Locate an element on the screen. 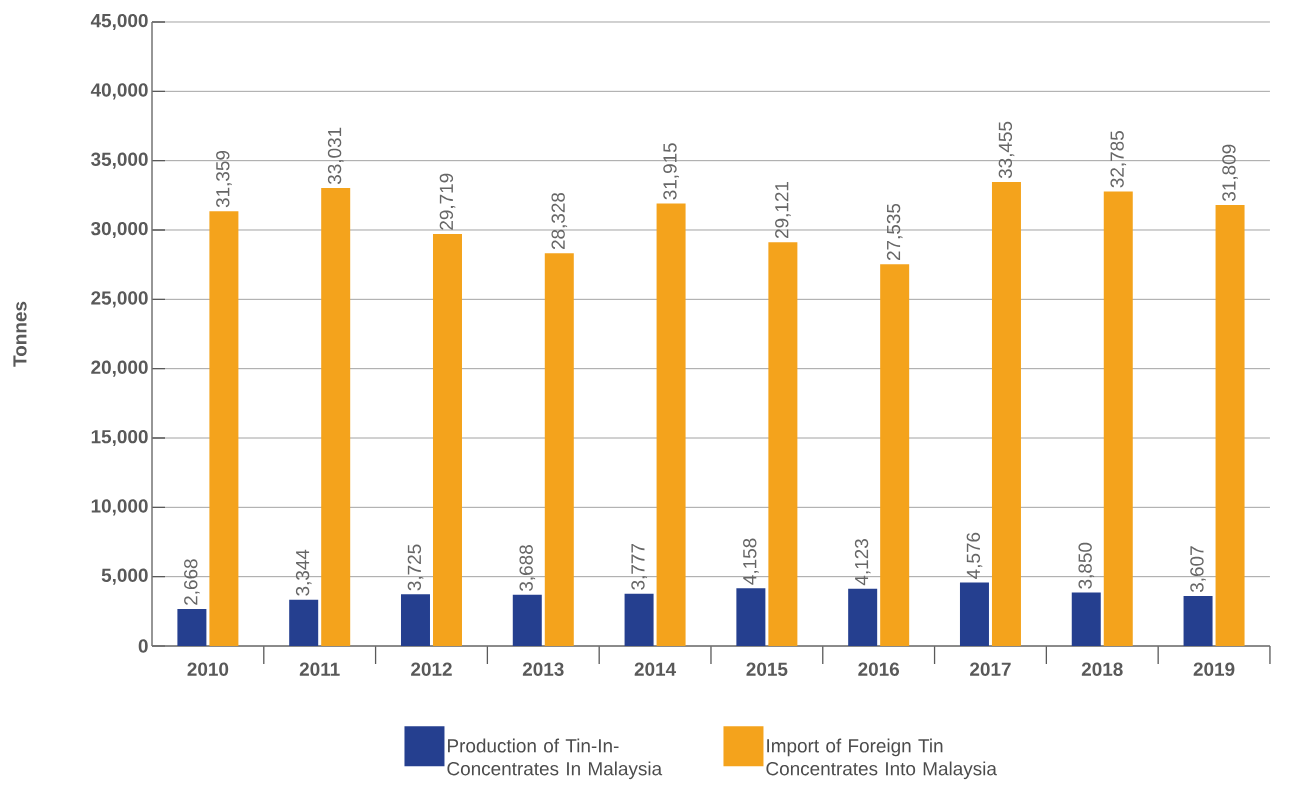 This screenshot has height=795, width=1298. x-tick-label: 2016 is located at coordinates (879, 669).